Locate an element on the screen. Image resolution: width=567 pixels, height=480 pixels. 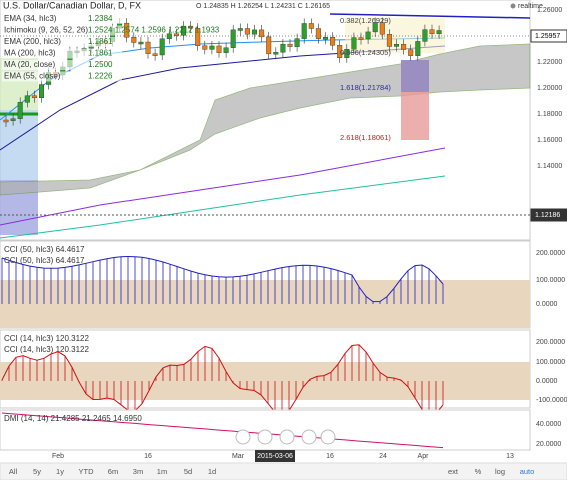
price-label: 1.16000 is located at coordinates (549, 140).